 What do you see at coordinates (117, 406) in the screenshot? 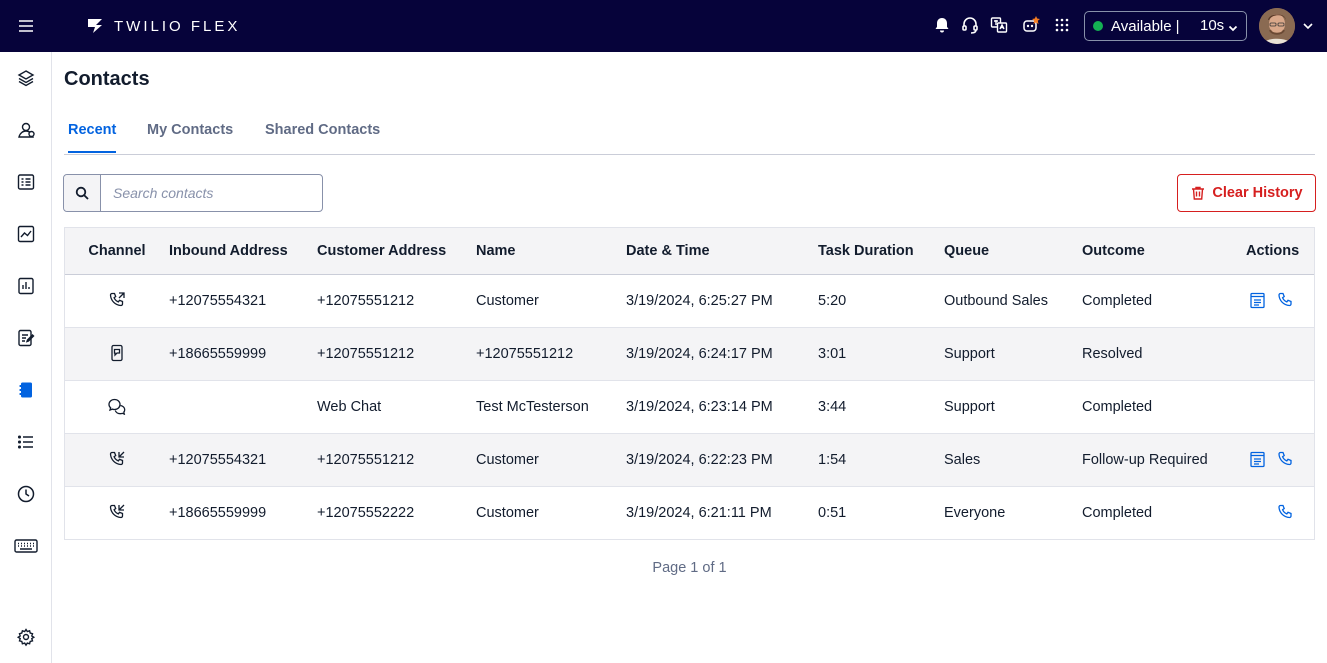
I see `chat-icon` at bounding box center [117, 406].